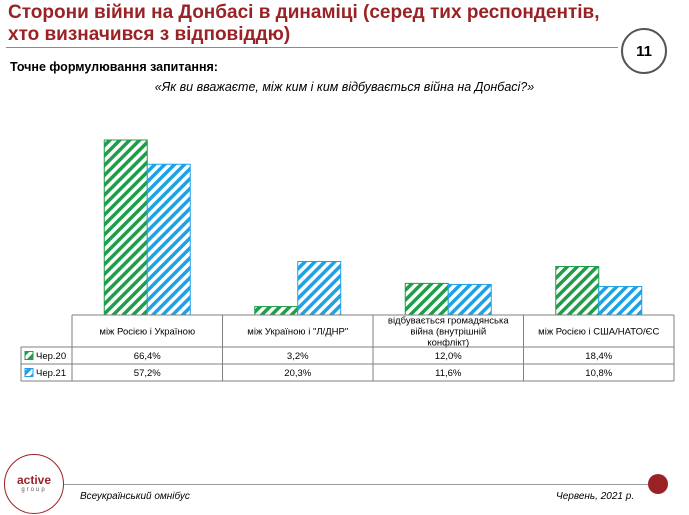 The height and width of the screenshot is (515, 689). What do you see at coordinates (147, 356) in the screenshot?
I see `data-label-s0-c0: 66,4%` at bounding box center [147, 356].